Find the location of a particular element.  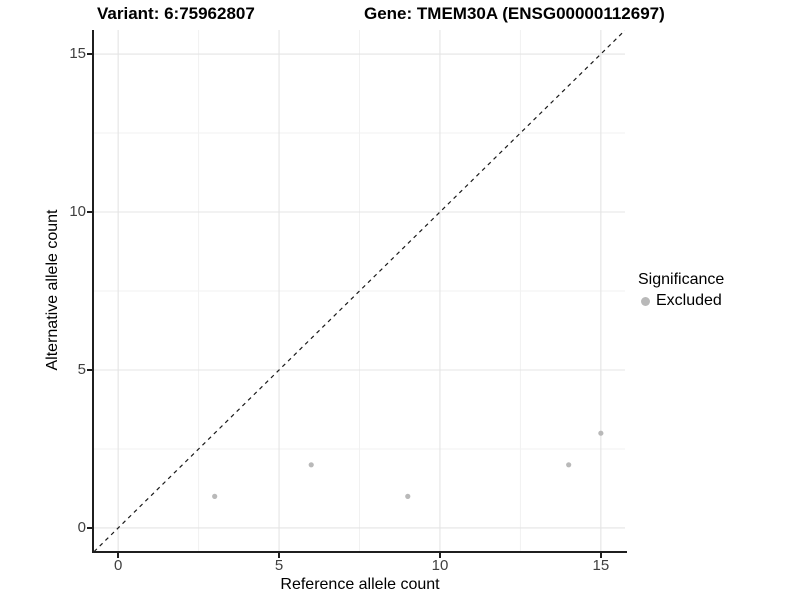

x-tick-label: 5 is located at coordinates (279, 565).